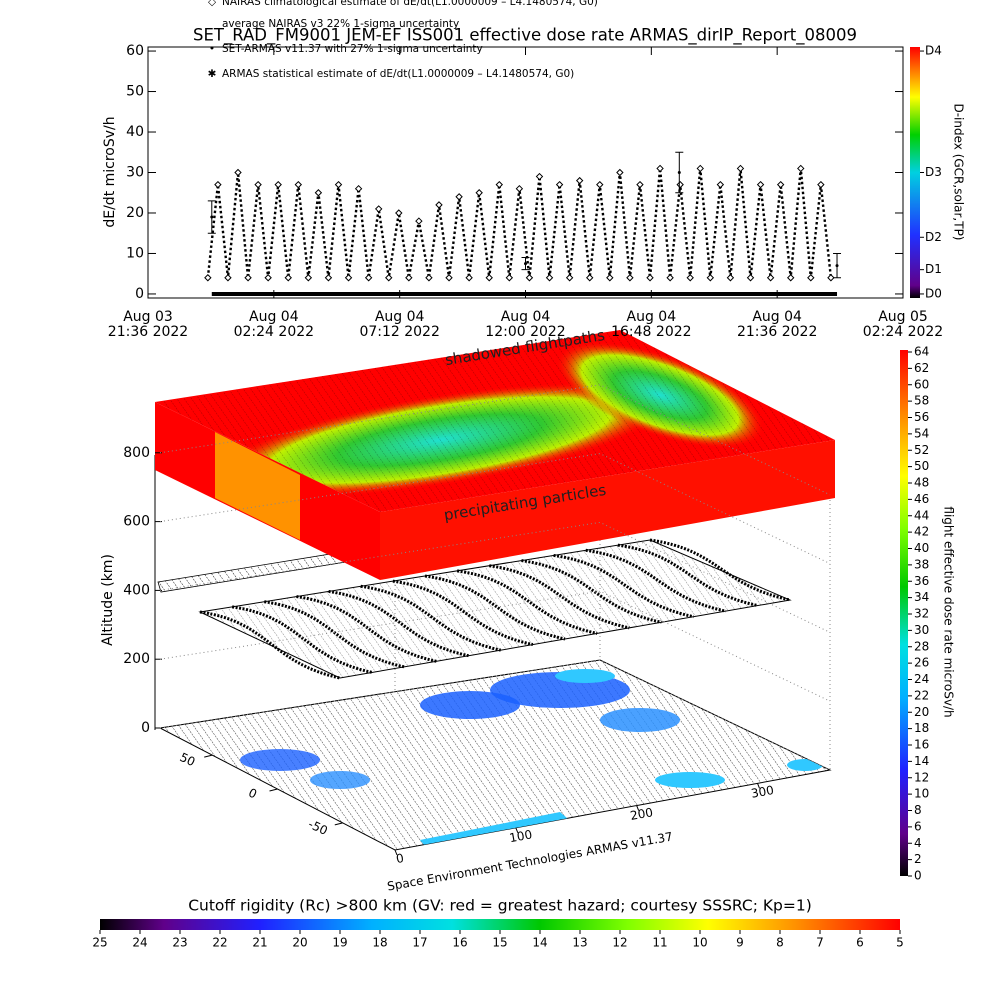 Image resolution: width=1000 pixels, height=1000 pixels. Describe the element at coordinates (921, 515) in the screenshot. I see `colorbar-tick-label: 44` at that location.